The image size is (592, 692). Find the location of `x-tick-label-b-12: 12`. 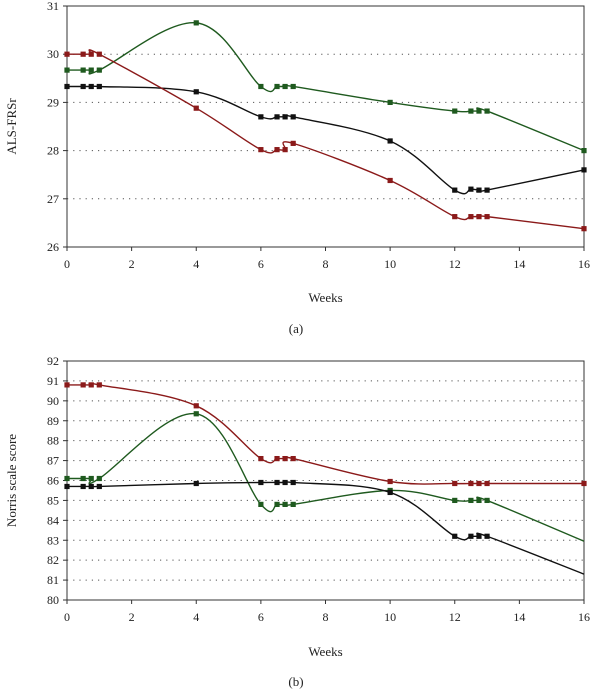

x-tick-label-b-12: 12 is located at coordinates (455, 617).